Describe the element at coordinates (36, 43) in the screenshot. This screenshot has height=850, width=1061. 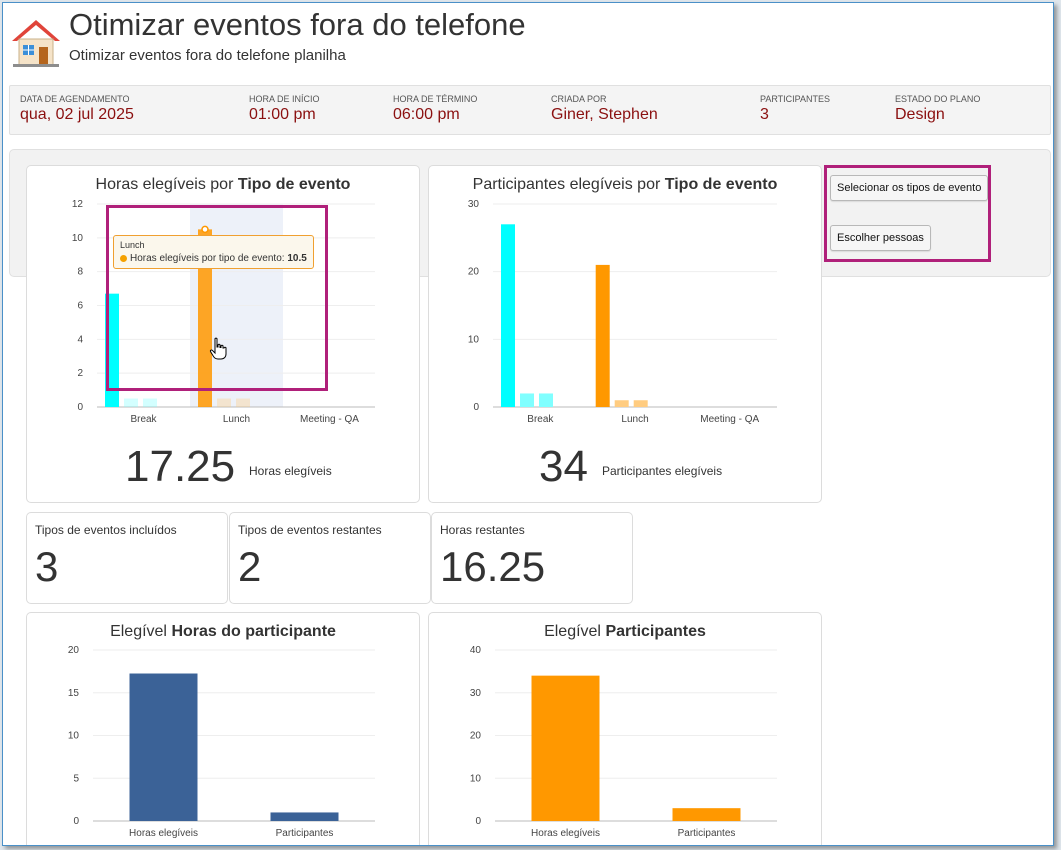
I see `home-icon` at that location.